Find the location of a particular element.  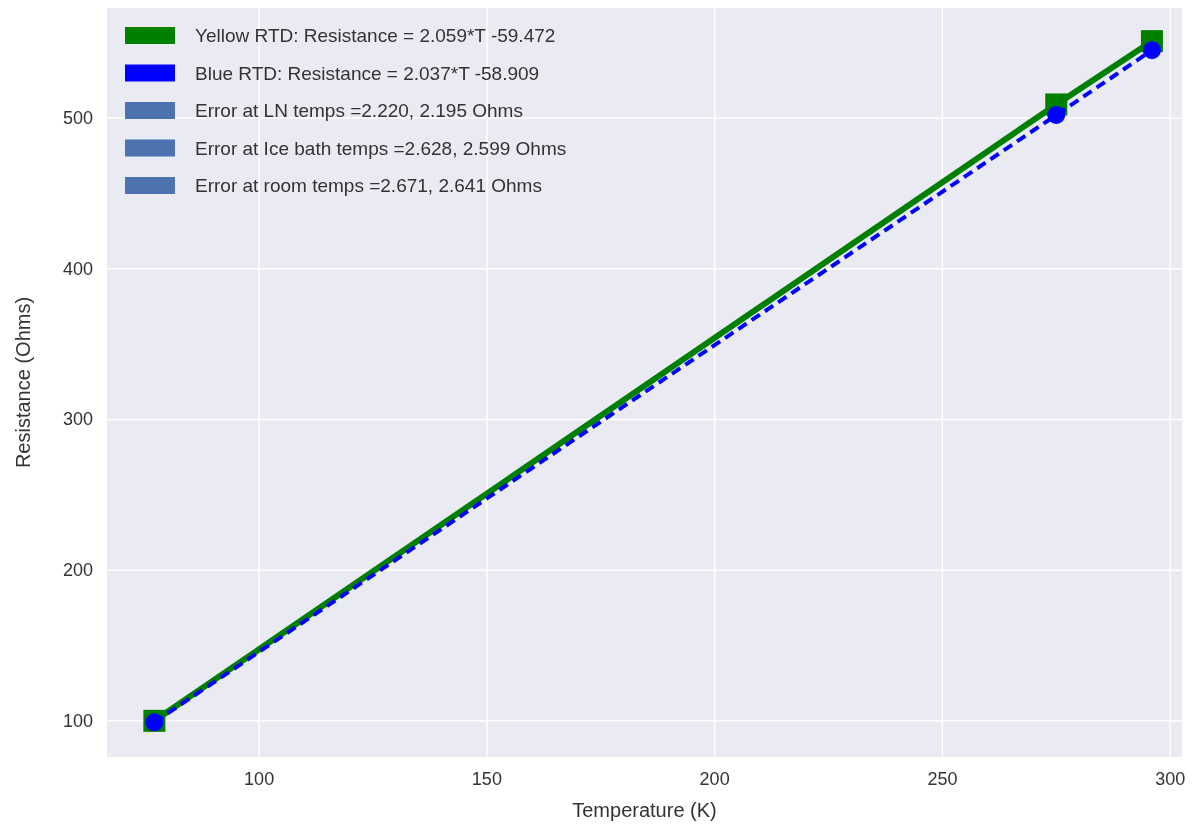

y-tick-label: 400 is located at coordinates (77, 268).